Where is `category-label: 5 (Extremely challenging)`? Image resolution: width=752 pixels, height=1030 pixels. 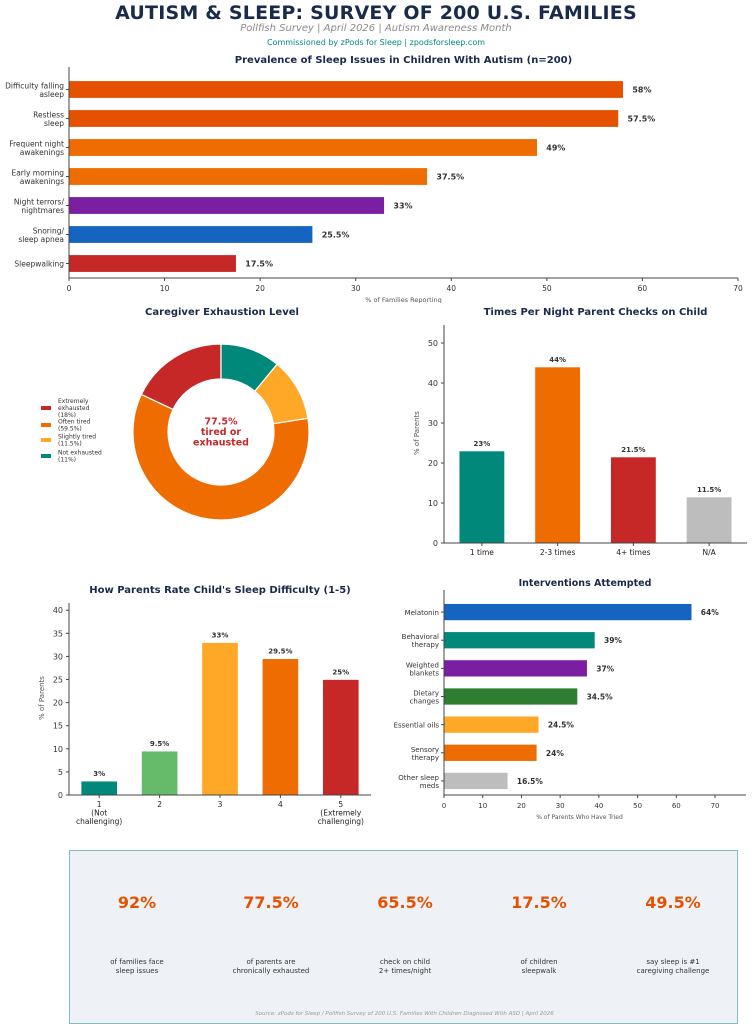
category-label: 5 (Extremely challenging) is located at coordinates (341, 813).